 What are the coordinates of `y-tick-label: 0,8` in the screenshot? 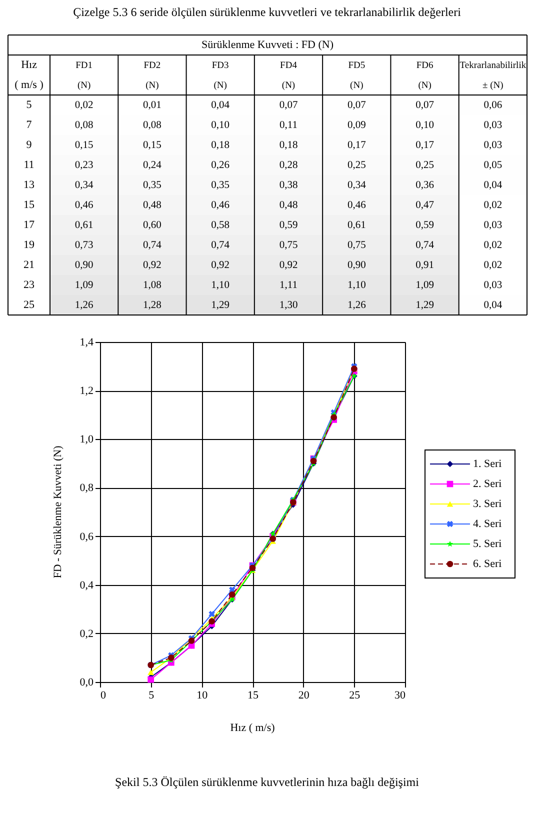 It's located at (87, 488).